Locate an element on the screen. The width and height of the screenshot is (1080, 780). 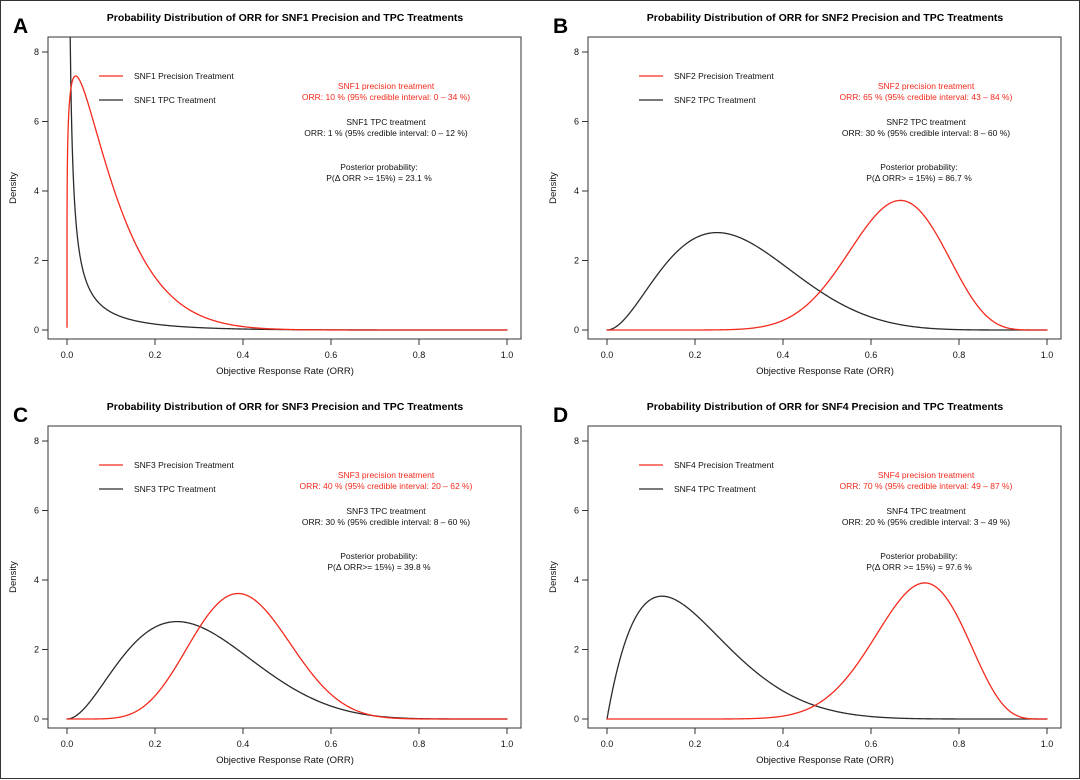
annotation-precision-name: SNF4 precision treatment is located at coordinates (926, 475).